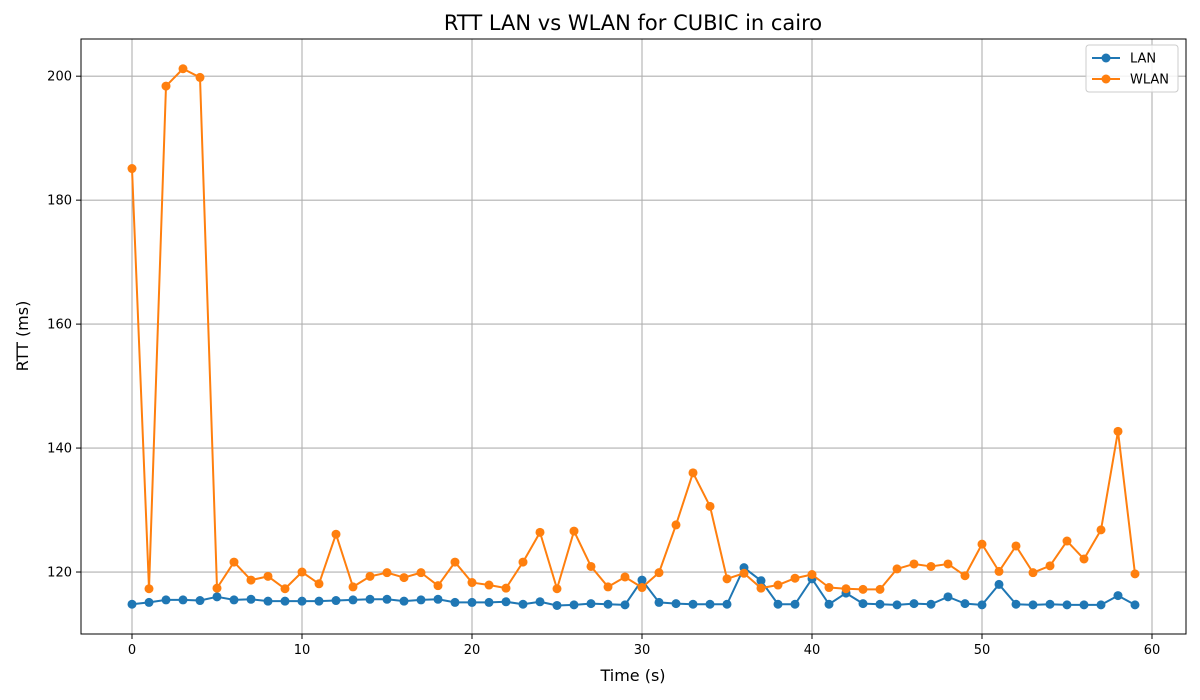 The width and height of the screenshot is (1200, 700). I want to click on legend: LAN WLAN, so click(1132, 68).